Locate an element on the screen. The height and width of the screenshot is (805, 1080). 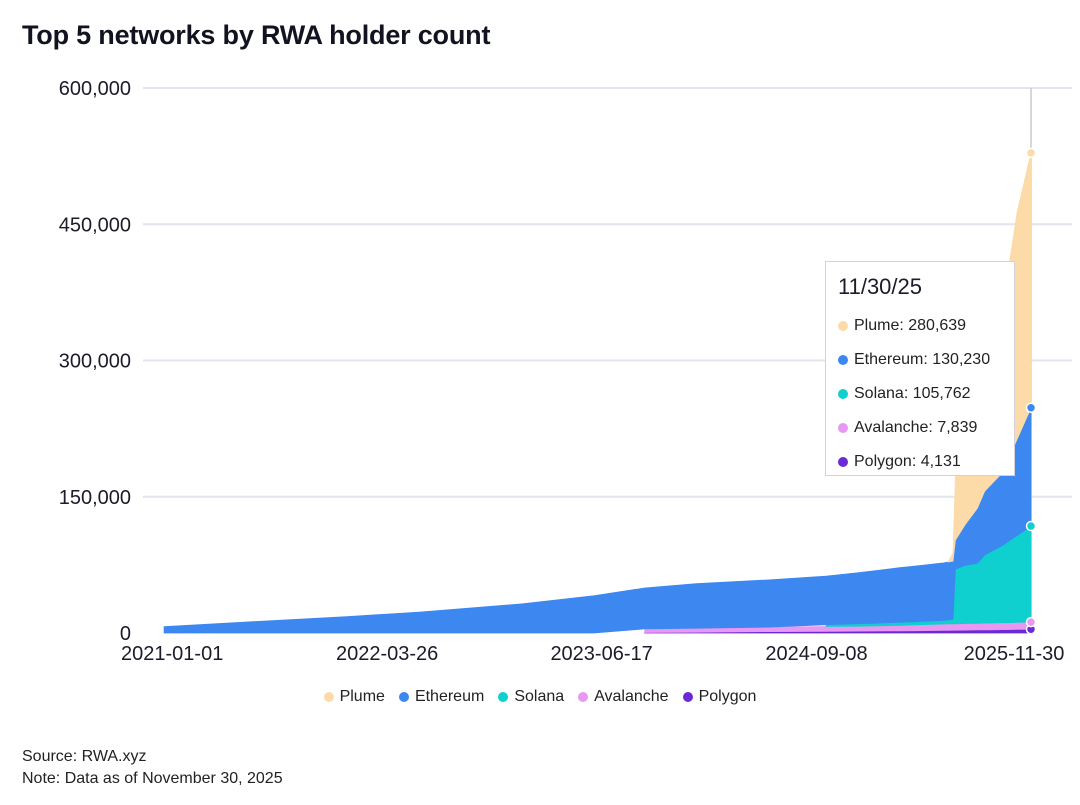
x-tick-label-3: 2024-09-08 is located at coordinates (816, 654).